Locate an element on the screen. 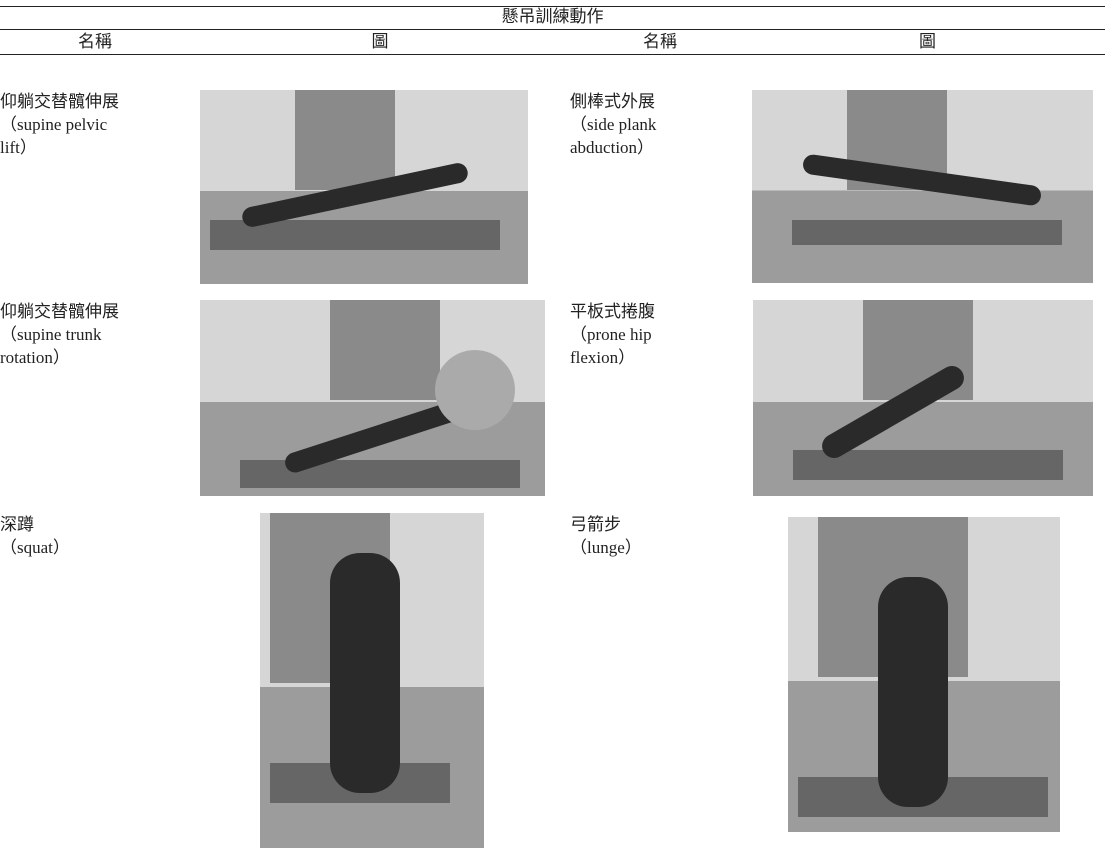 The image size is (1105, 854). exercise-name: abduction） is located at coordinates (612, 147).